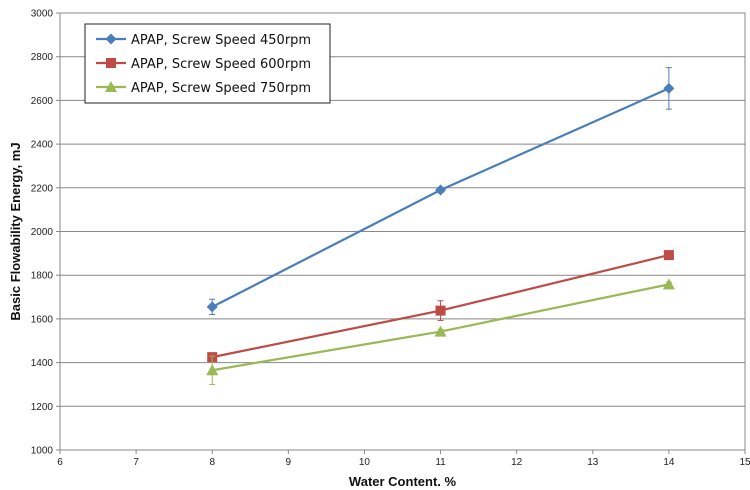 This screenshot has height=490, width=750. Describe the element at coordinates (42, 188) in the screenshot. I see `y-tick-label: 2200` at that location.